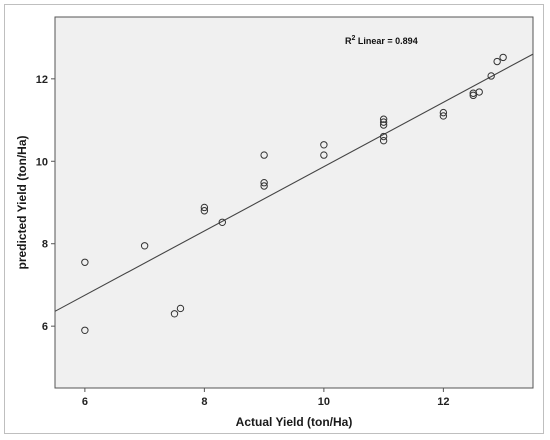 The image size is (550, 440). Describe the element at coordinates (42, 162) in the screenshot. I see `y-tick-label: 10` at that location.